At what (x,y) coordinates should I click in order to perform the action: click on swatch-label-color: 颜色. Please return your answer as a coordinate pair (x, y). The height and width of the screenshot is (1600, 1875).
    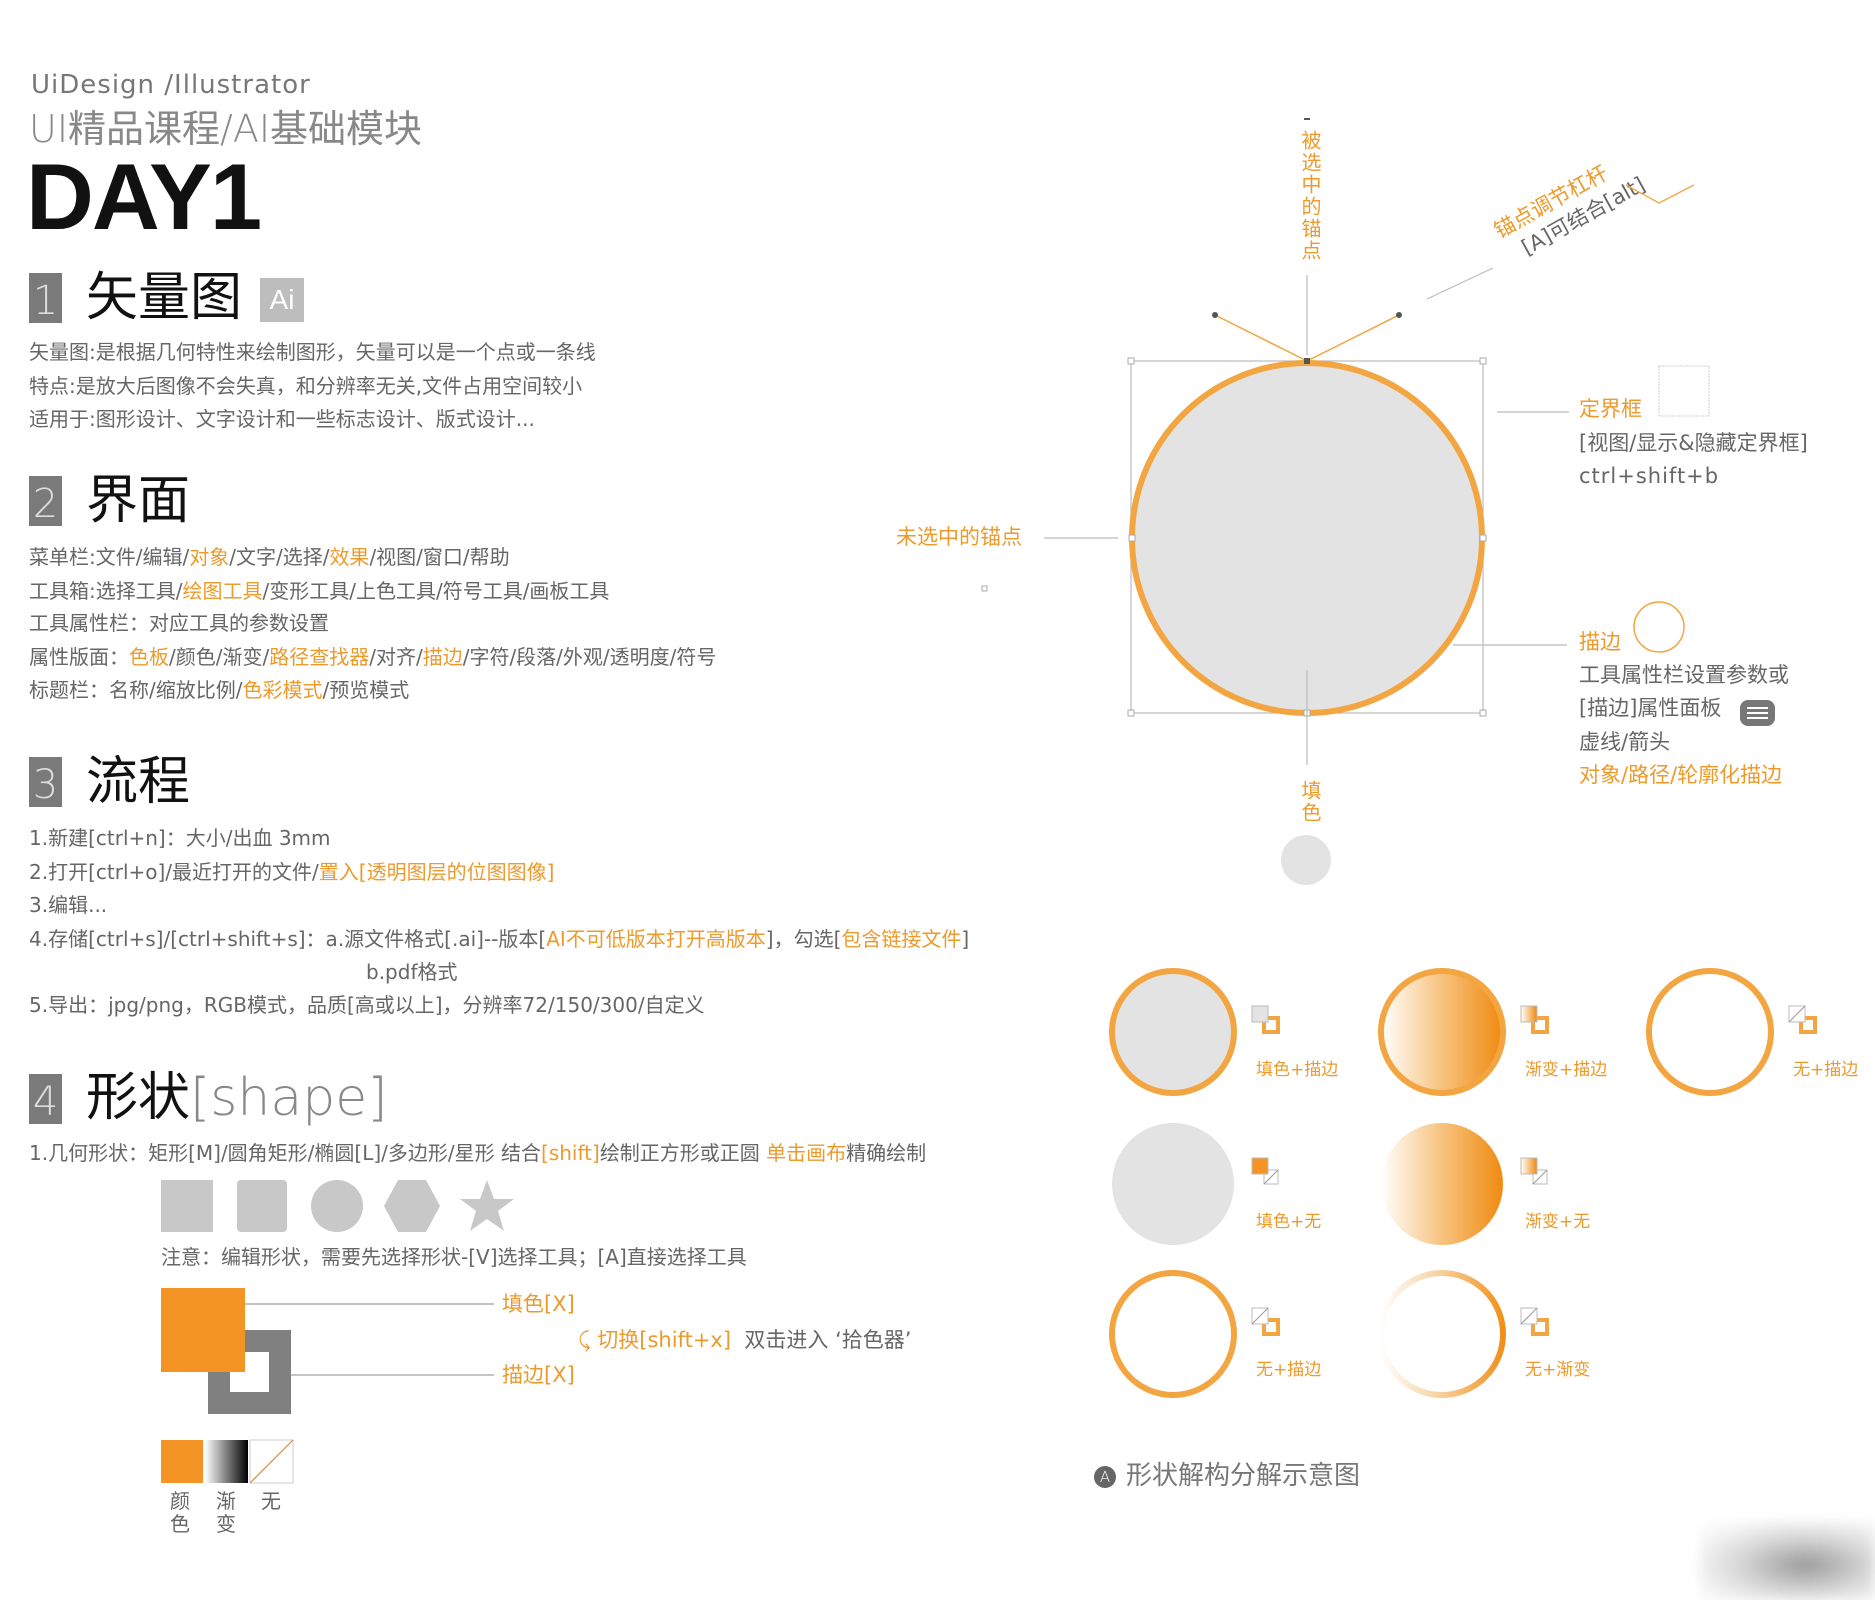
    Looking at the image, I should click on (180, 1512).